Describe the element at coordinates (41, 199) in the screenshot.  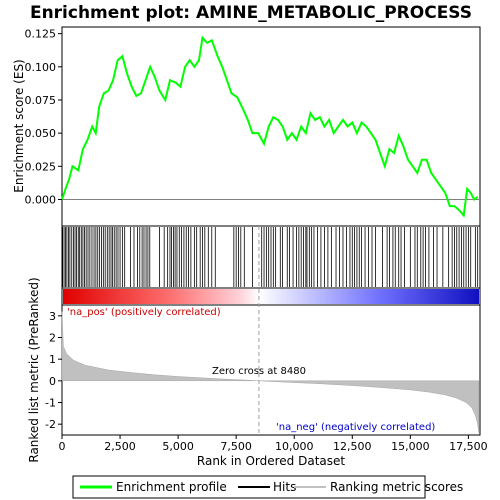
I see `es-y-tick-label: 0.000` at that location.